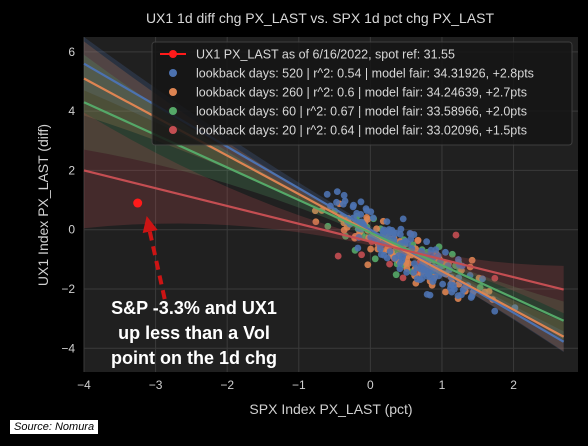 The height and width of the screenshot is (446, 588). I want to click on y-axis-label: UX1 Index PX_LAST (diff), so click(43, 205).